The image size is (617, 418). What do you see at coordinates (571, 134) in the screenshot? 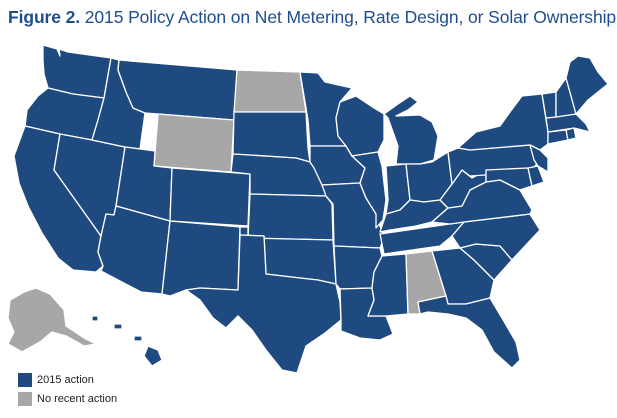
I see `state-rhode-island` at bounding box center [571, 134].